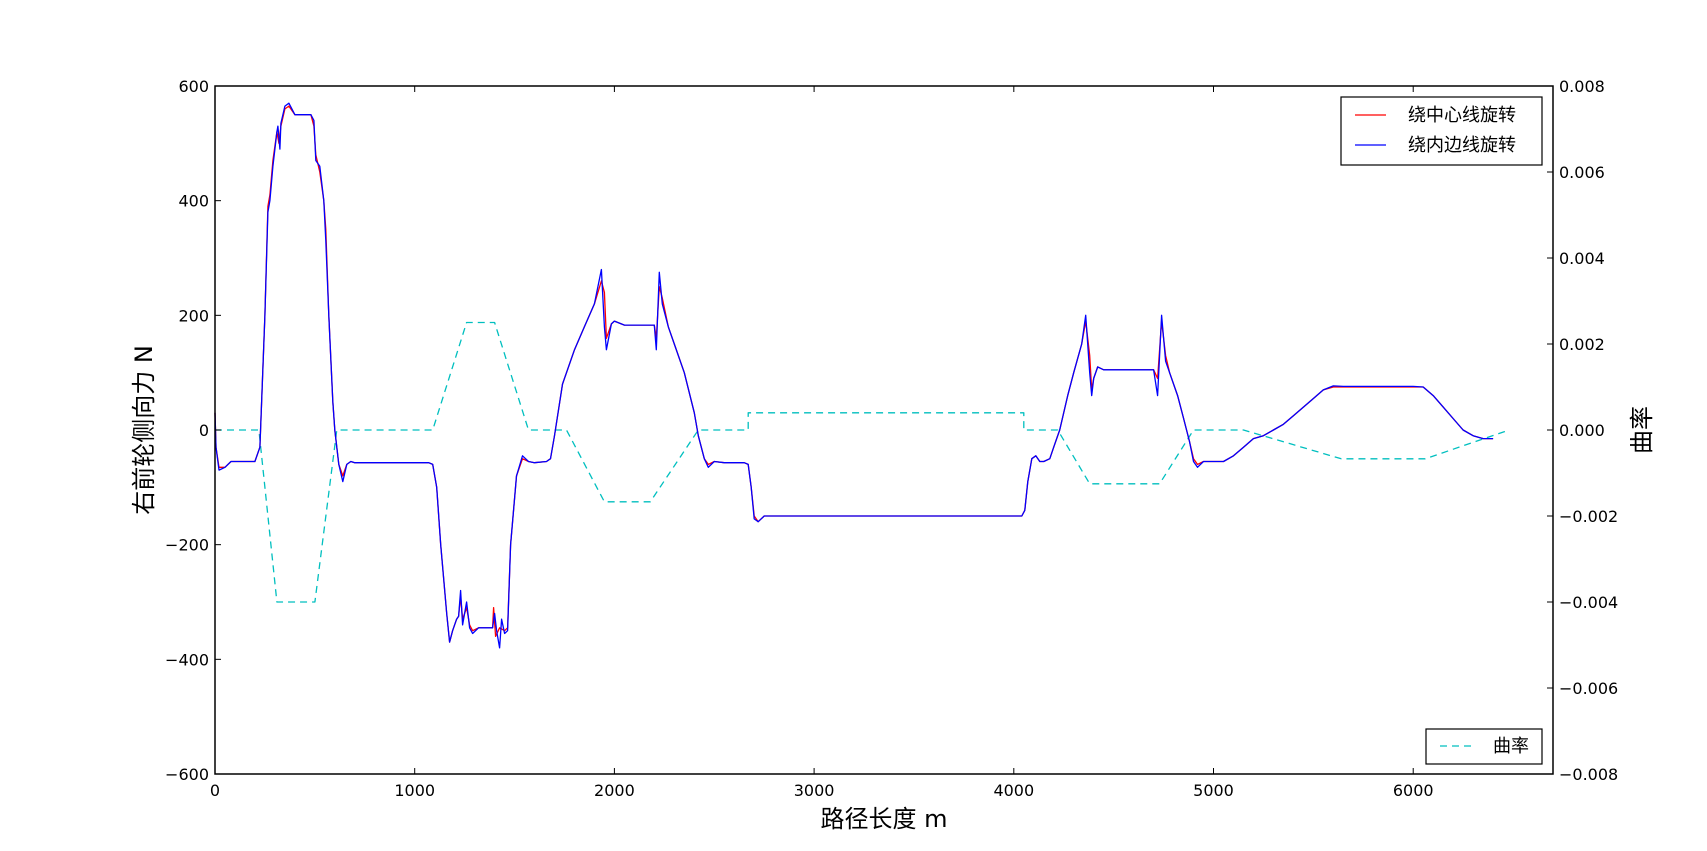 This screenshot has height=851, width=1707. I want to click on x-tick-label: 2000, so click(614, 790).